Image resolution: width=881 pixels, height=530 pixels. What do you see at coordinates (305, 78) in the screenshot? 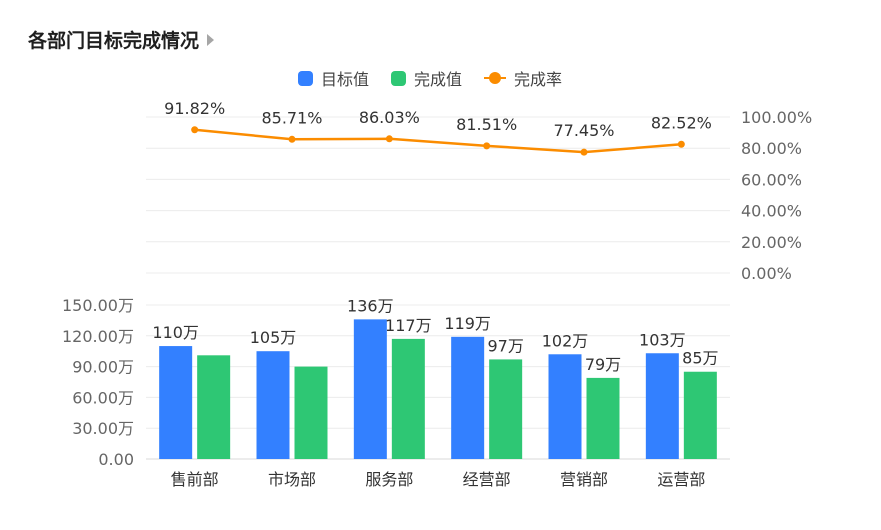
I see `legend-swatch-target` at bounding box center [305, 78].